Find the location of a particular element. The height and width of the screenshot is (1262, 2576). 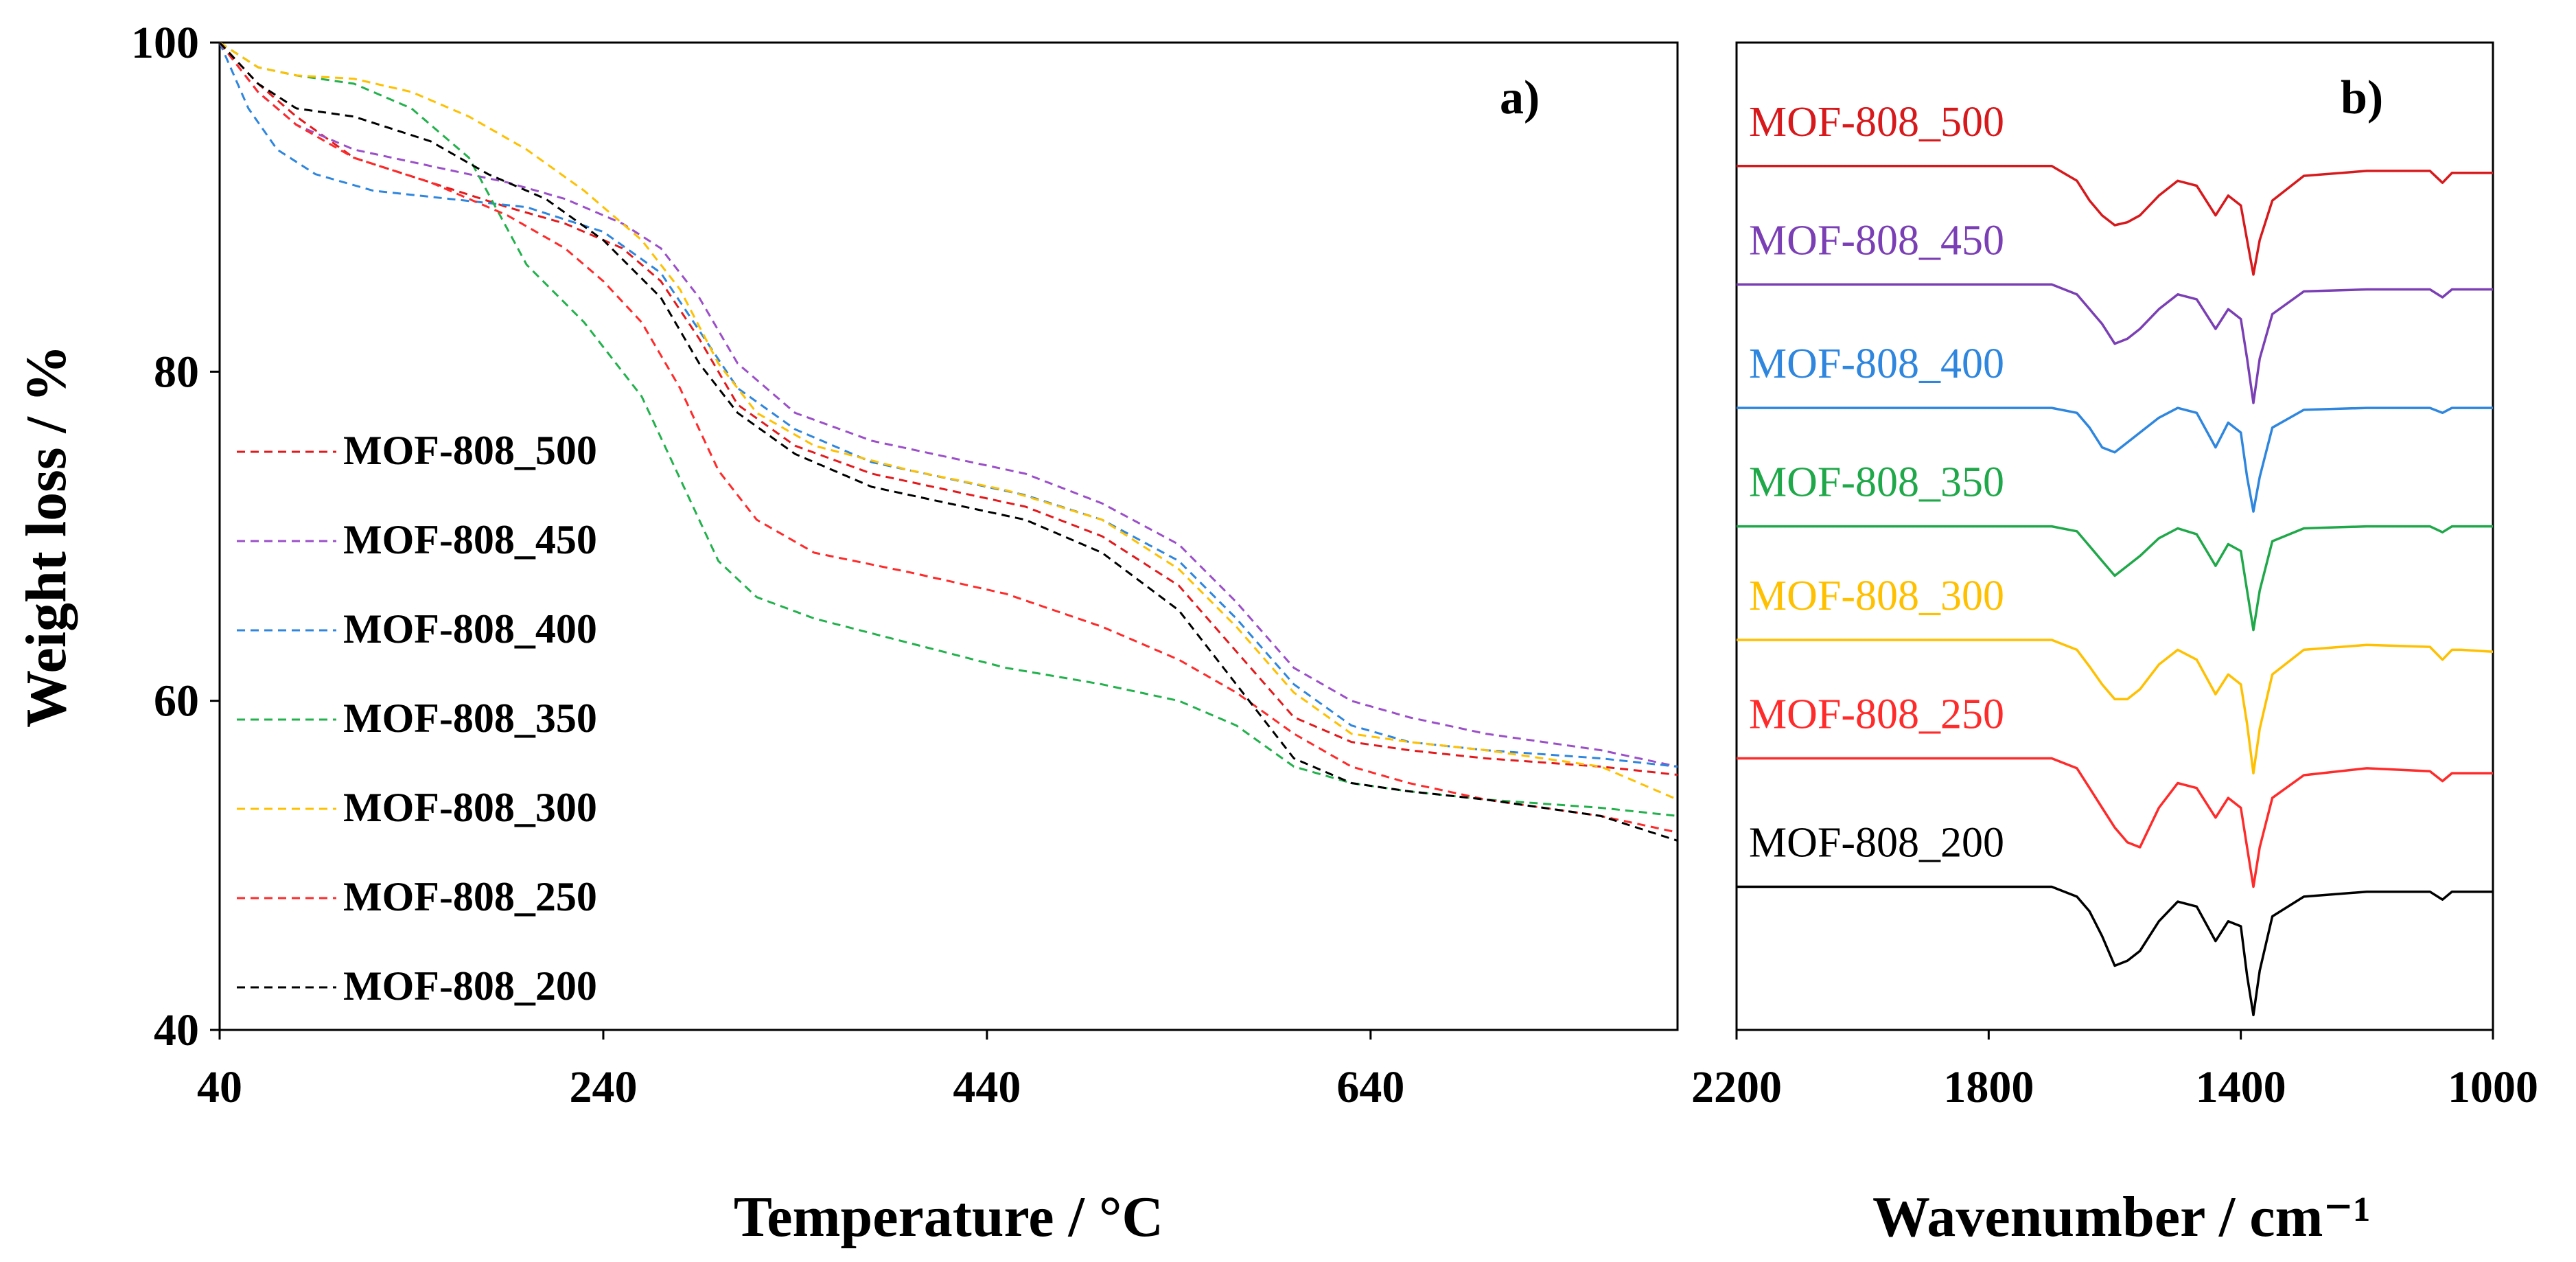

ftir-x-tick-label: 1000 is located at coordinates (2493, 1087).